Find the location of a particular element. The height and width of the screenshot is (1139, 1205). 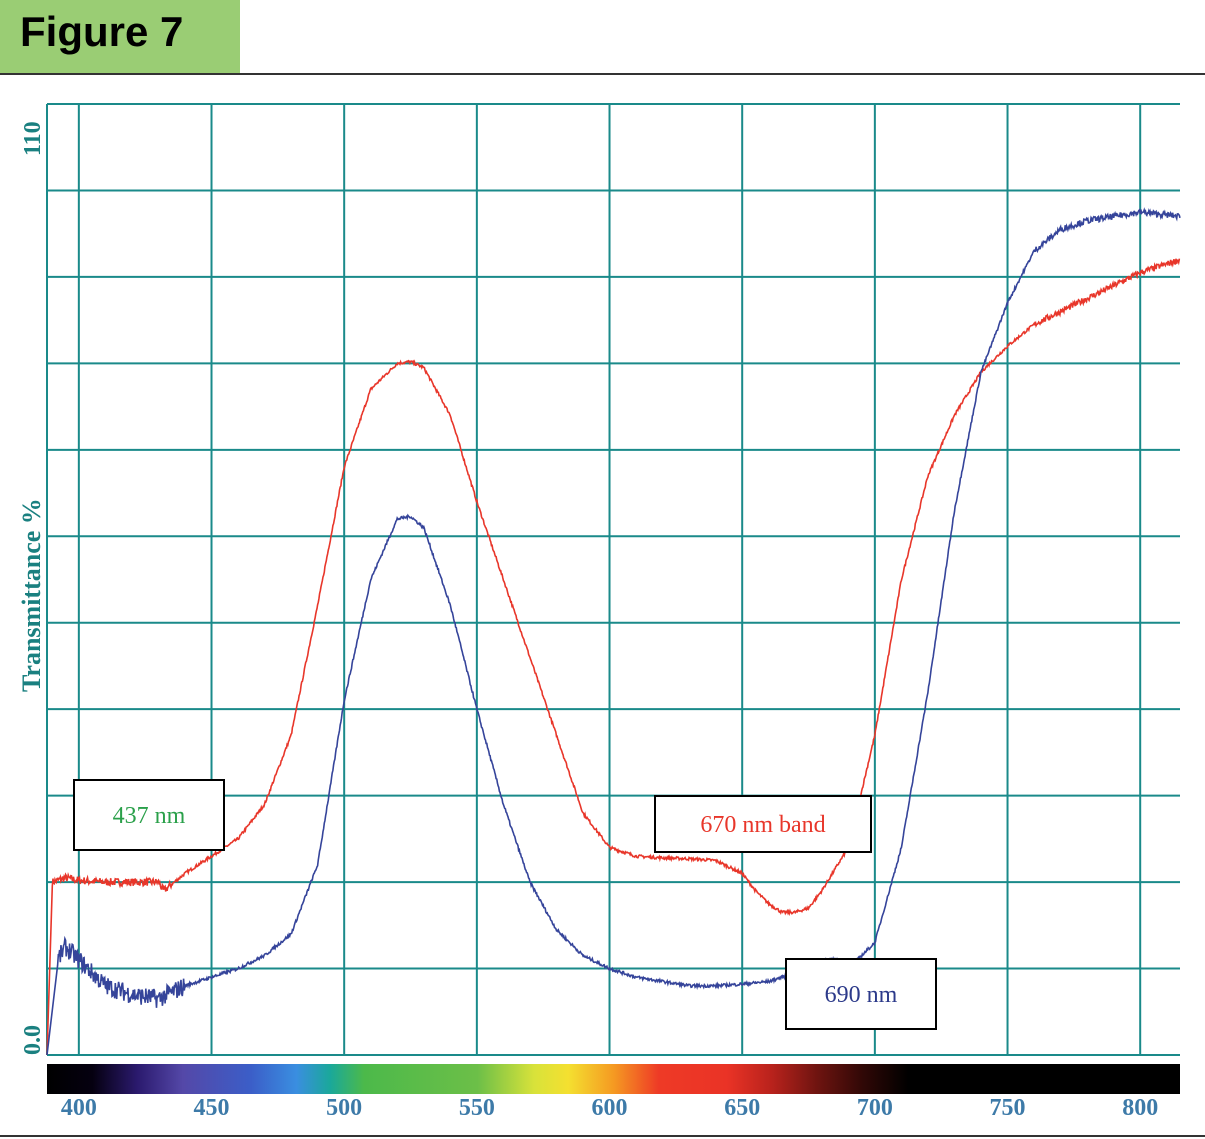

header-divider is located at coordinates (602, 74).